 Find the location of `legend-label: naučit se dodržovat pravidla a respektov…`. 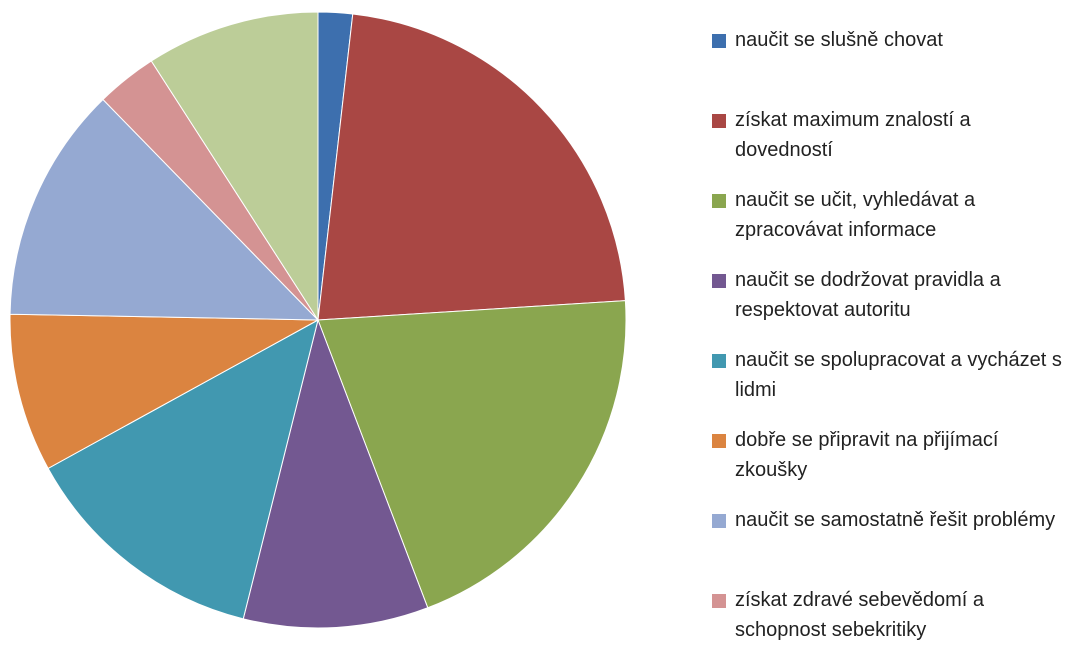

legend-label: naučit se dodržovat pravidla a respektov… is located at coordinates (868, 295).